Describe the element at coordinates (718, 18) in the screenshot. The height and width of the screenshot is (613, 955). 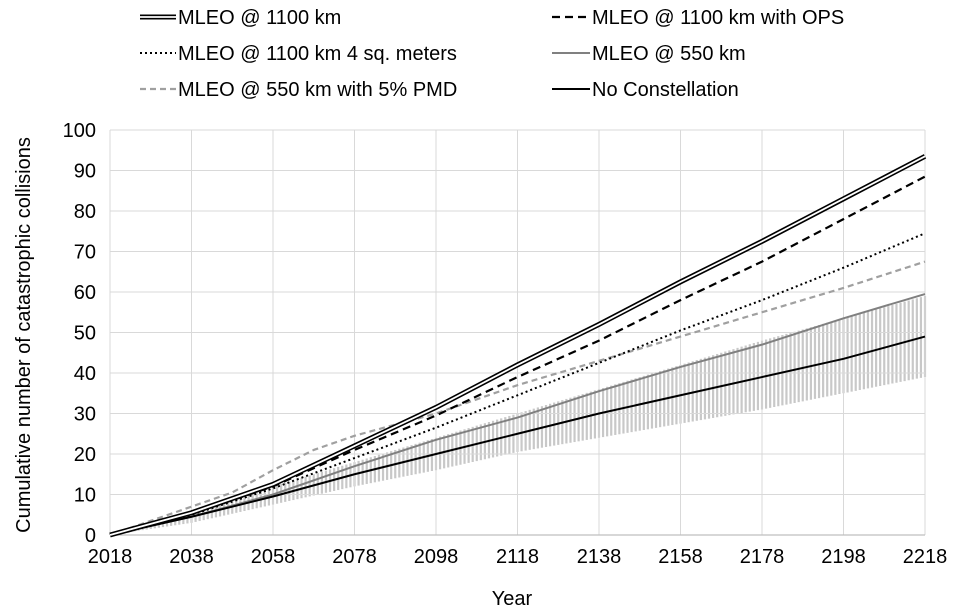
I see `legend-label: MLEO @ 1100 km with OPS` at that location.